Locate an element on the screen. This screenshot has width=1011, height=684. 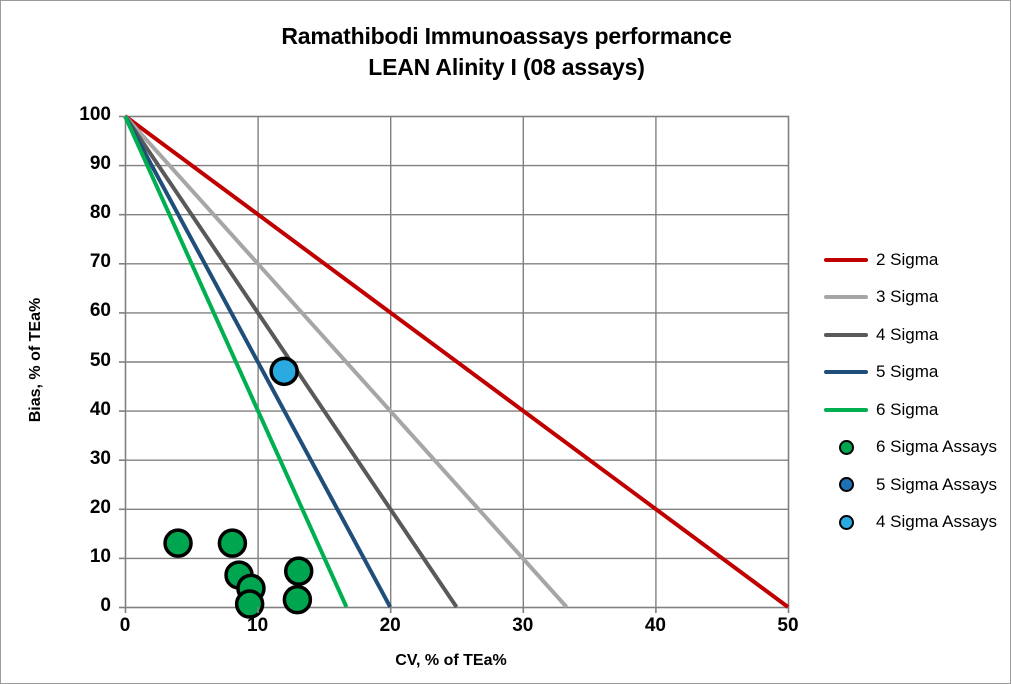
data-point-4-sigma-assays is located at coordinates (284, 371).